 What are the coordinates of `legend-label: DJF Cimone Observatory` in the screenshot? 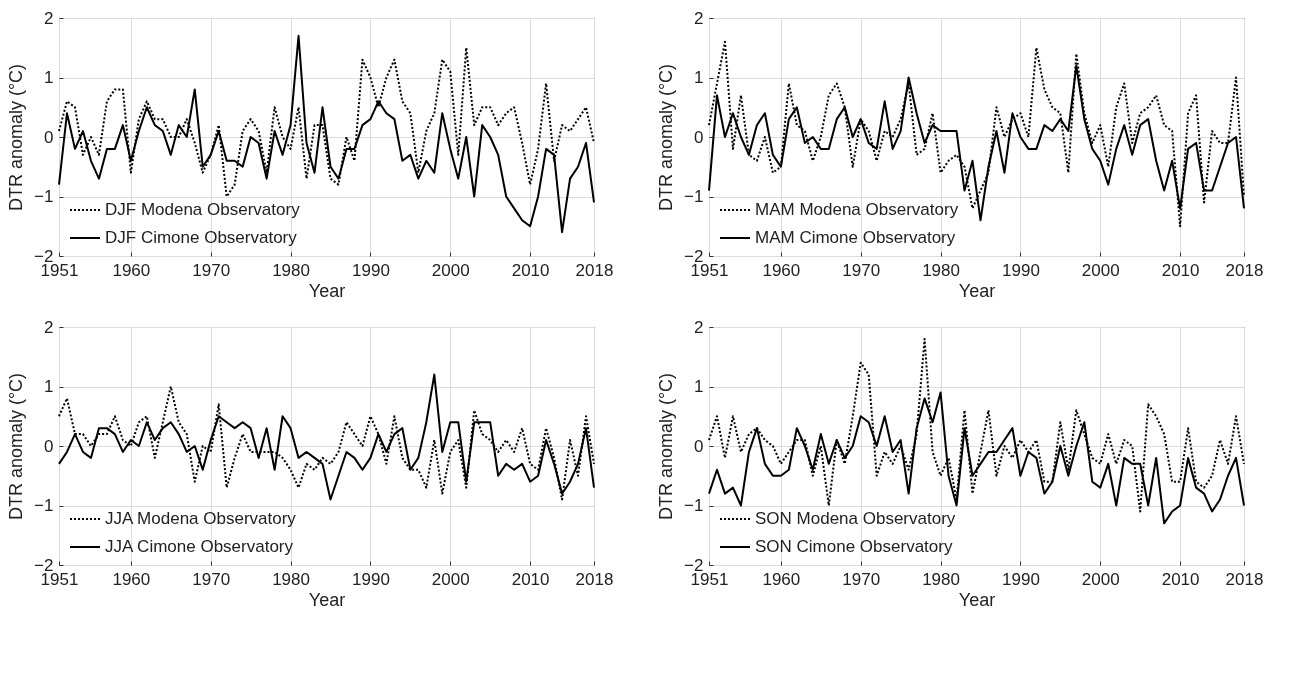 It's located at (201, 237).